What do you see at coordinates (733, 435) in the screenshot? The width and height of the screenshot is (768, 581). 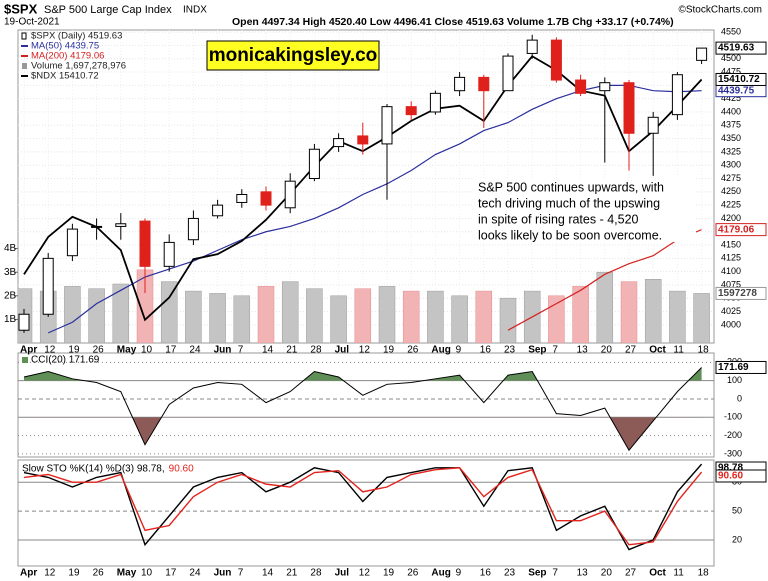 I see `y-tick-label: -200` at bounding box center [733, 435].